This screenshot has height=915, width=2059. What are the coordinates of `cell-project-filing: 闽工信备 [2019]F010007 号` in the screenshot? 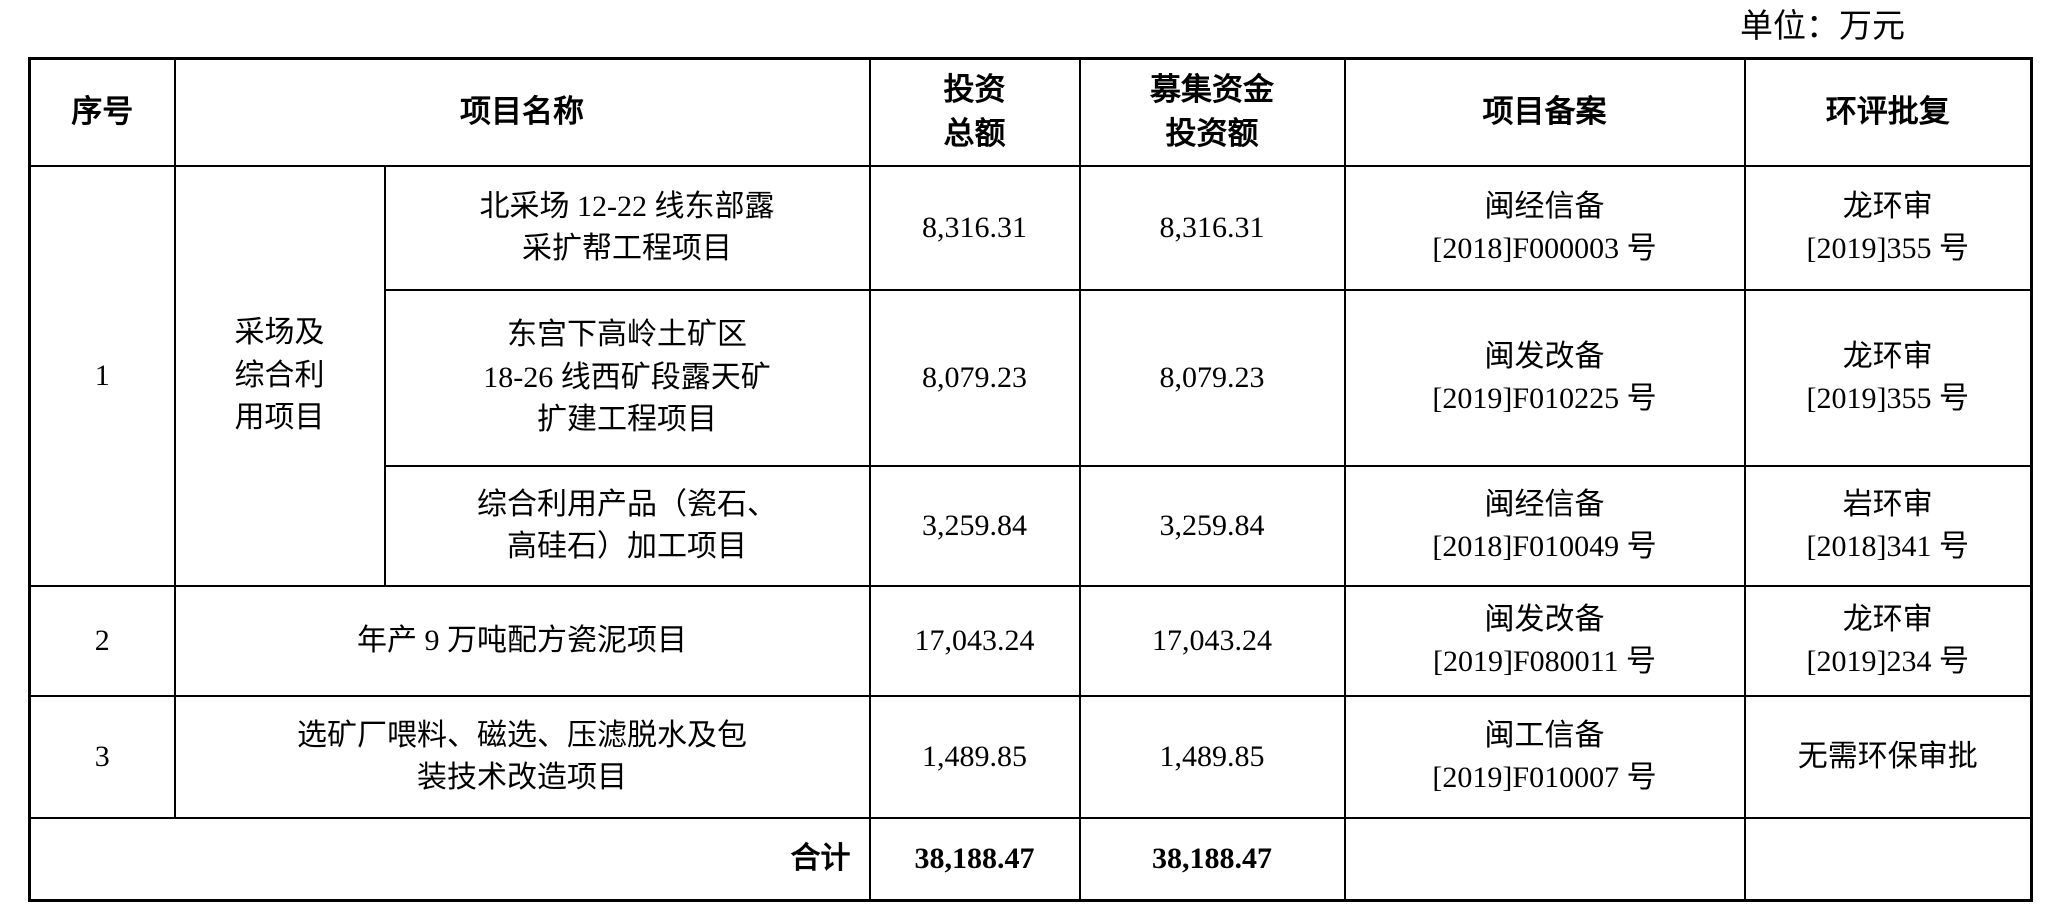 It's located at (1544, 757).